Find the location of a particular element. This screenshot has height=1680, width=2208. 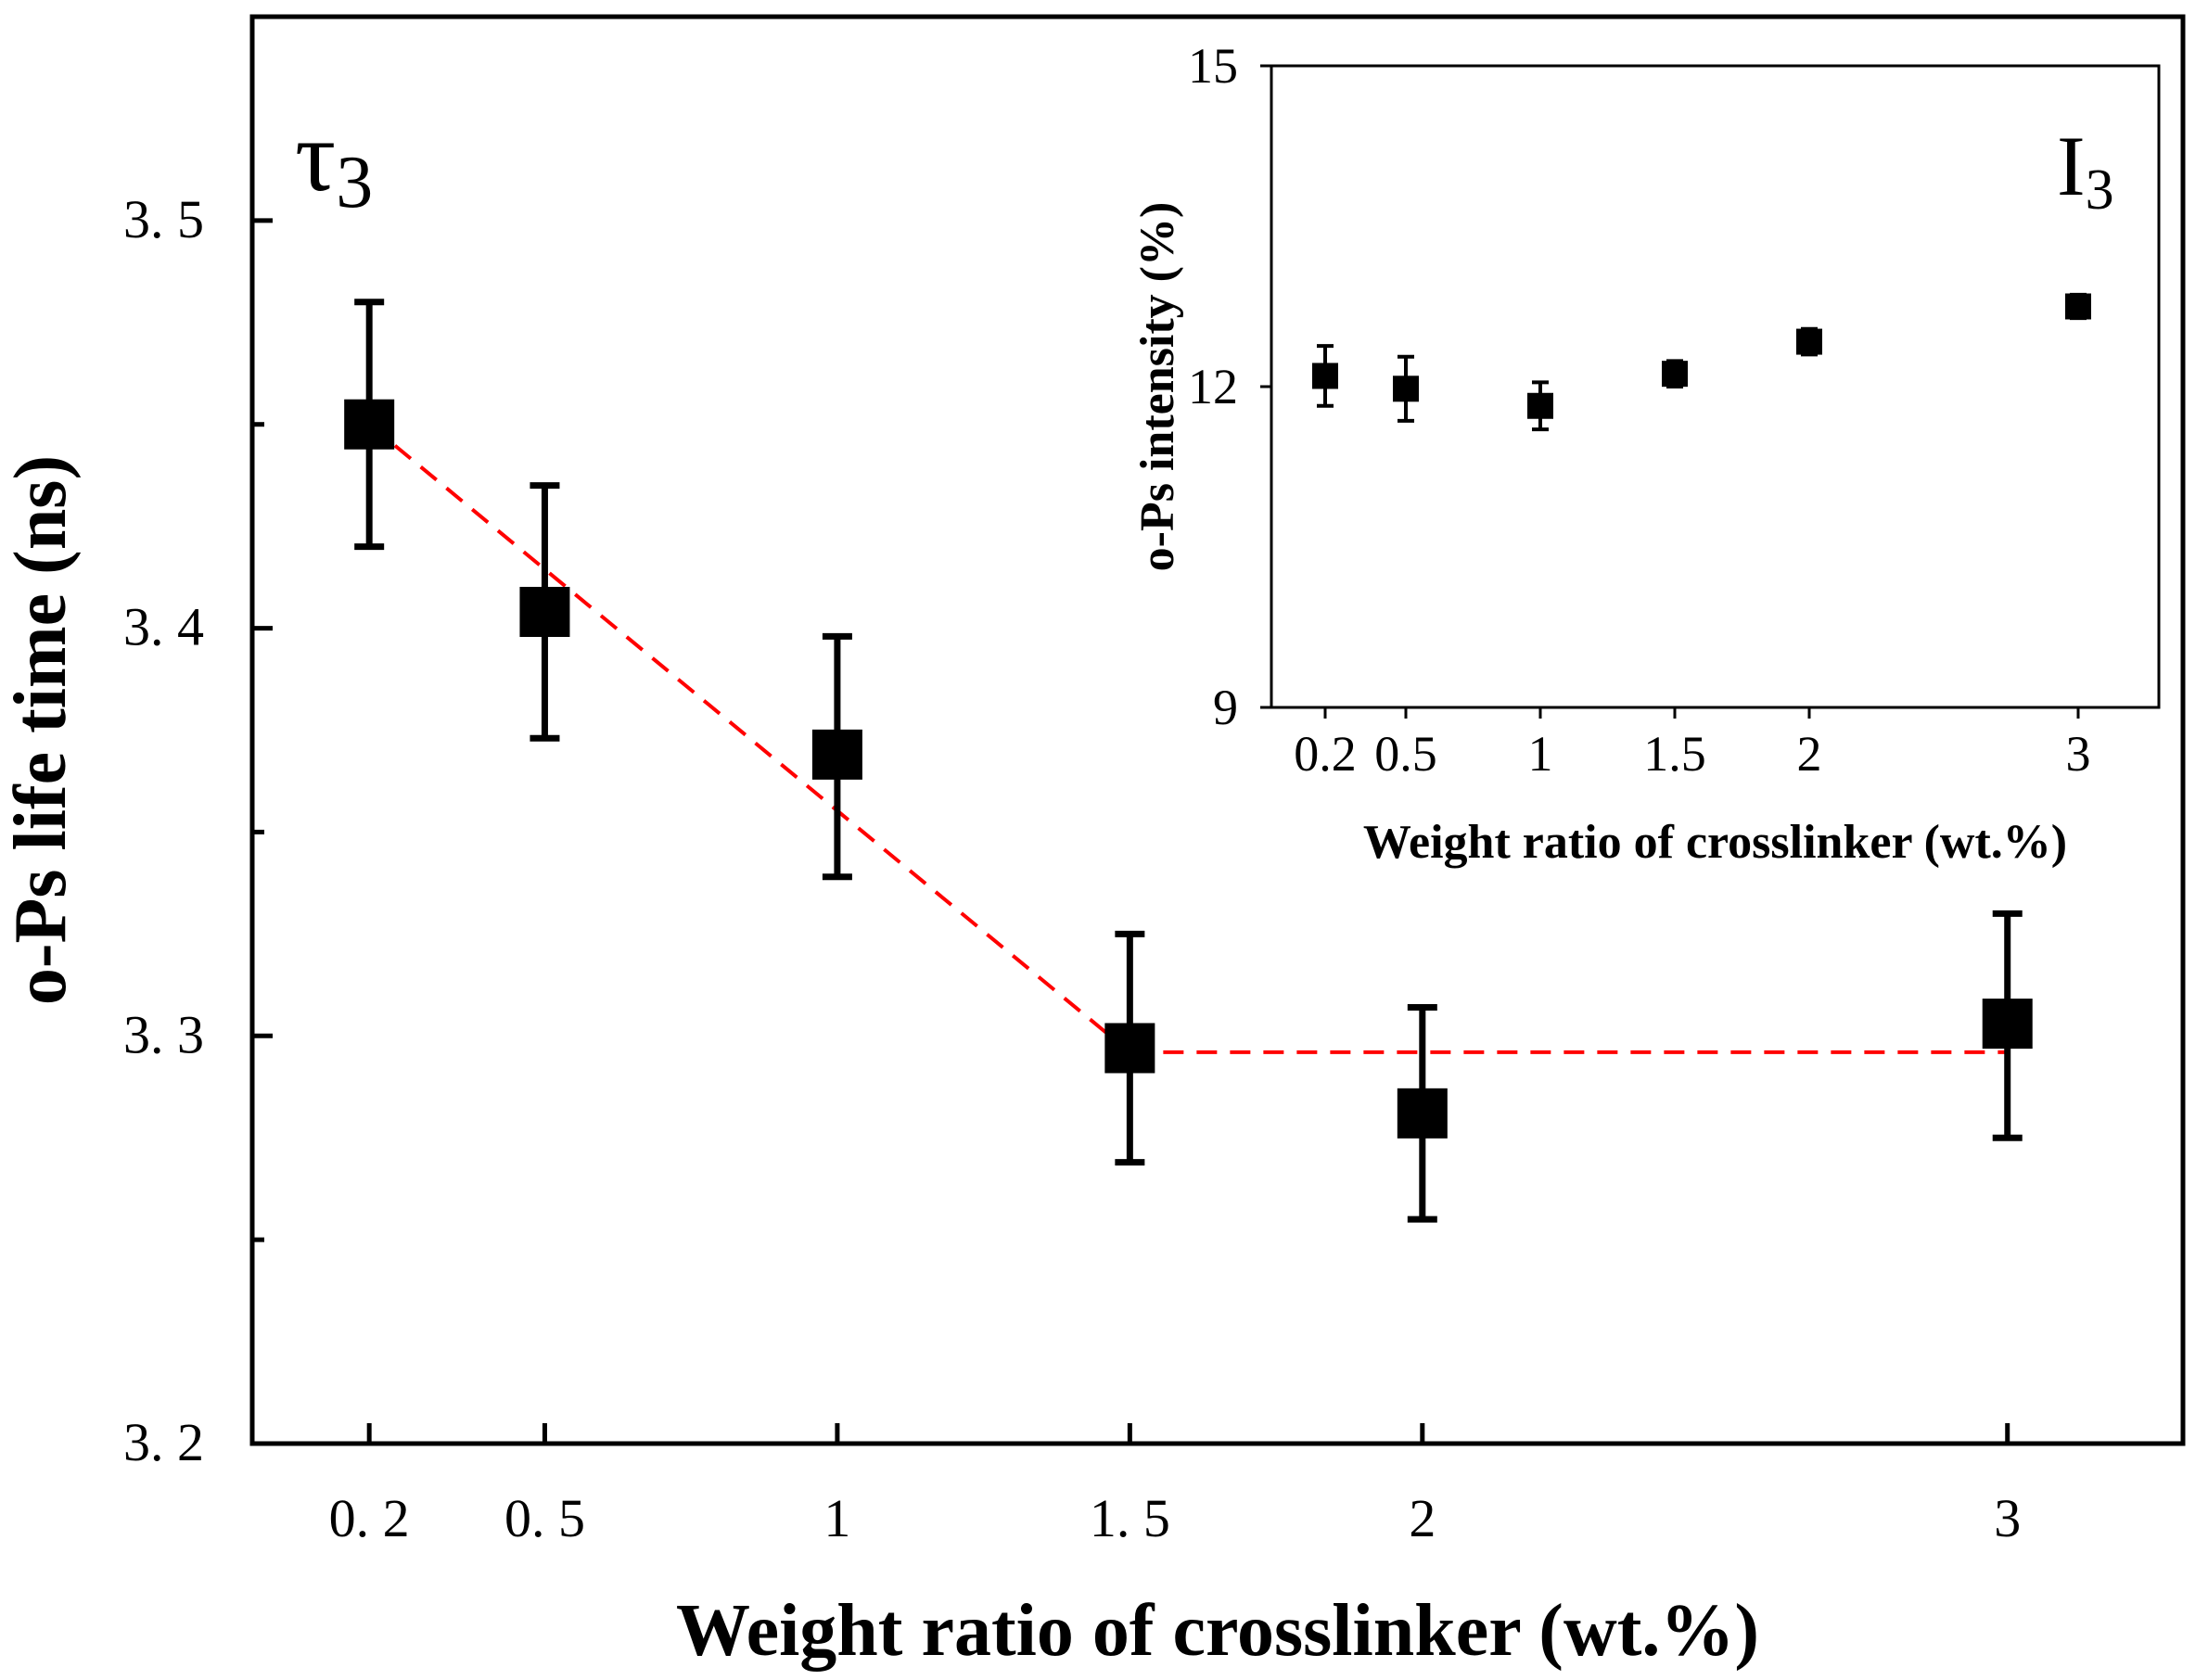

inset-y-tick-label: 12 is located at coordinates (1213, 386).